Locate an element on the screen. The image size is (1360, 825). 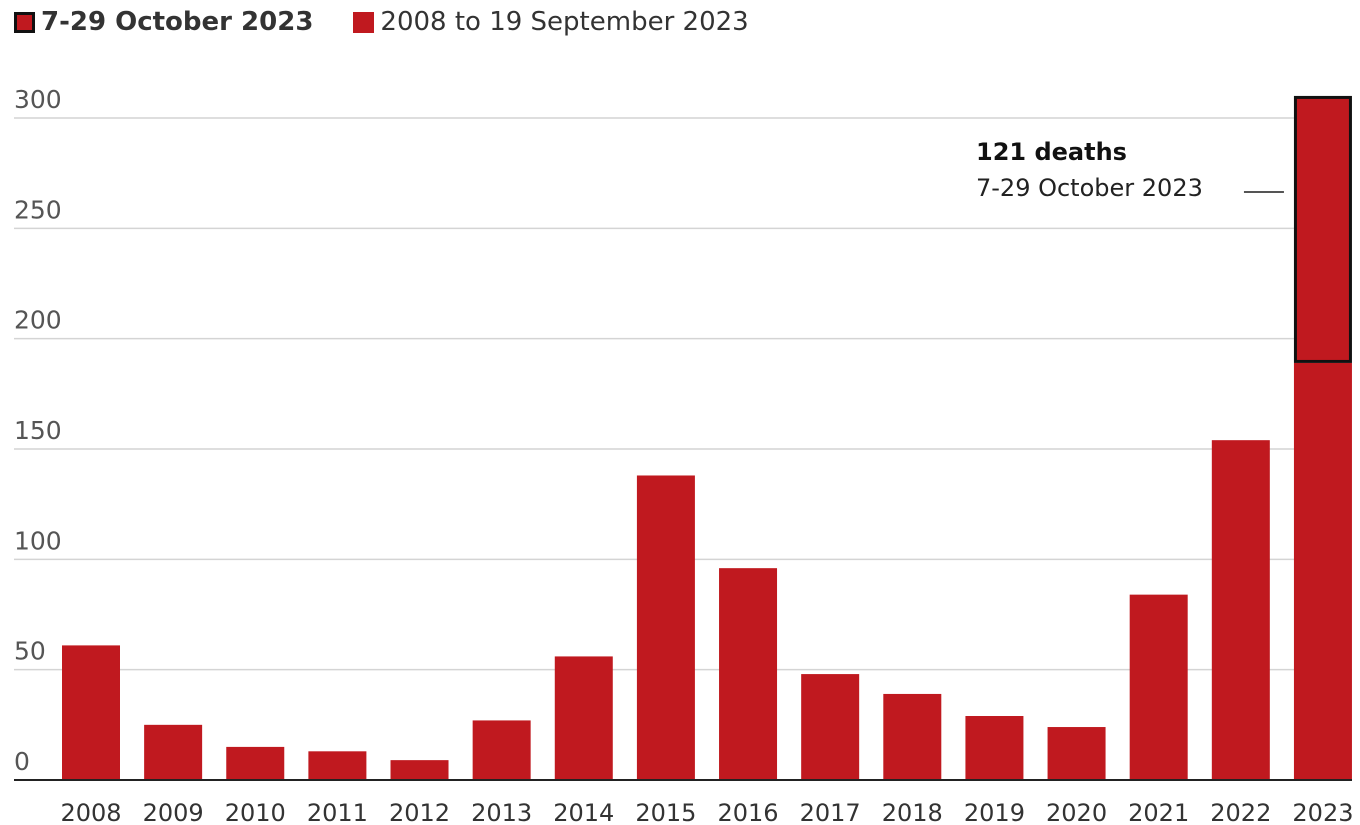
x-tick-label-2013: 2013 is located at coordinates (501, 812).